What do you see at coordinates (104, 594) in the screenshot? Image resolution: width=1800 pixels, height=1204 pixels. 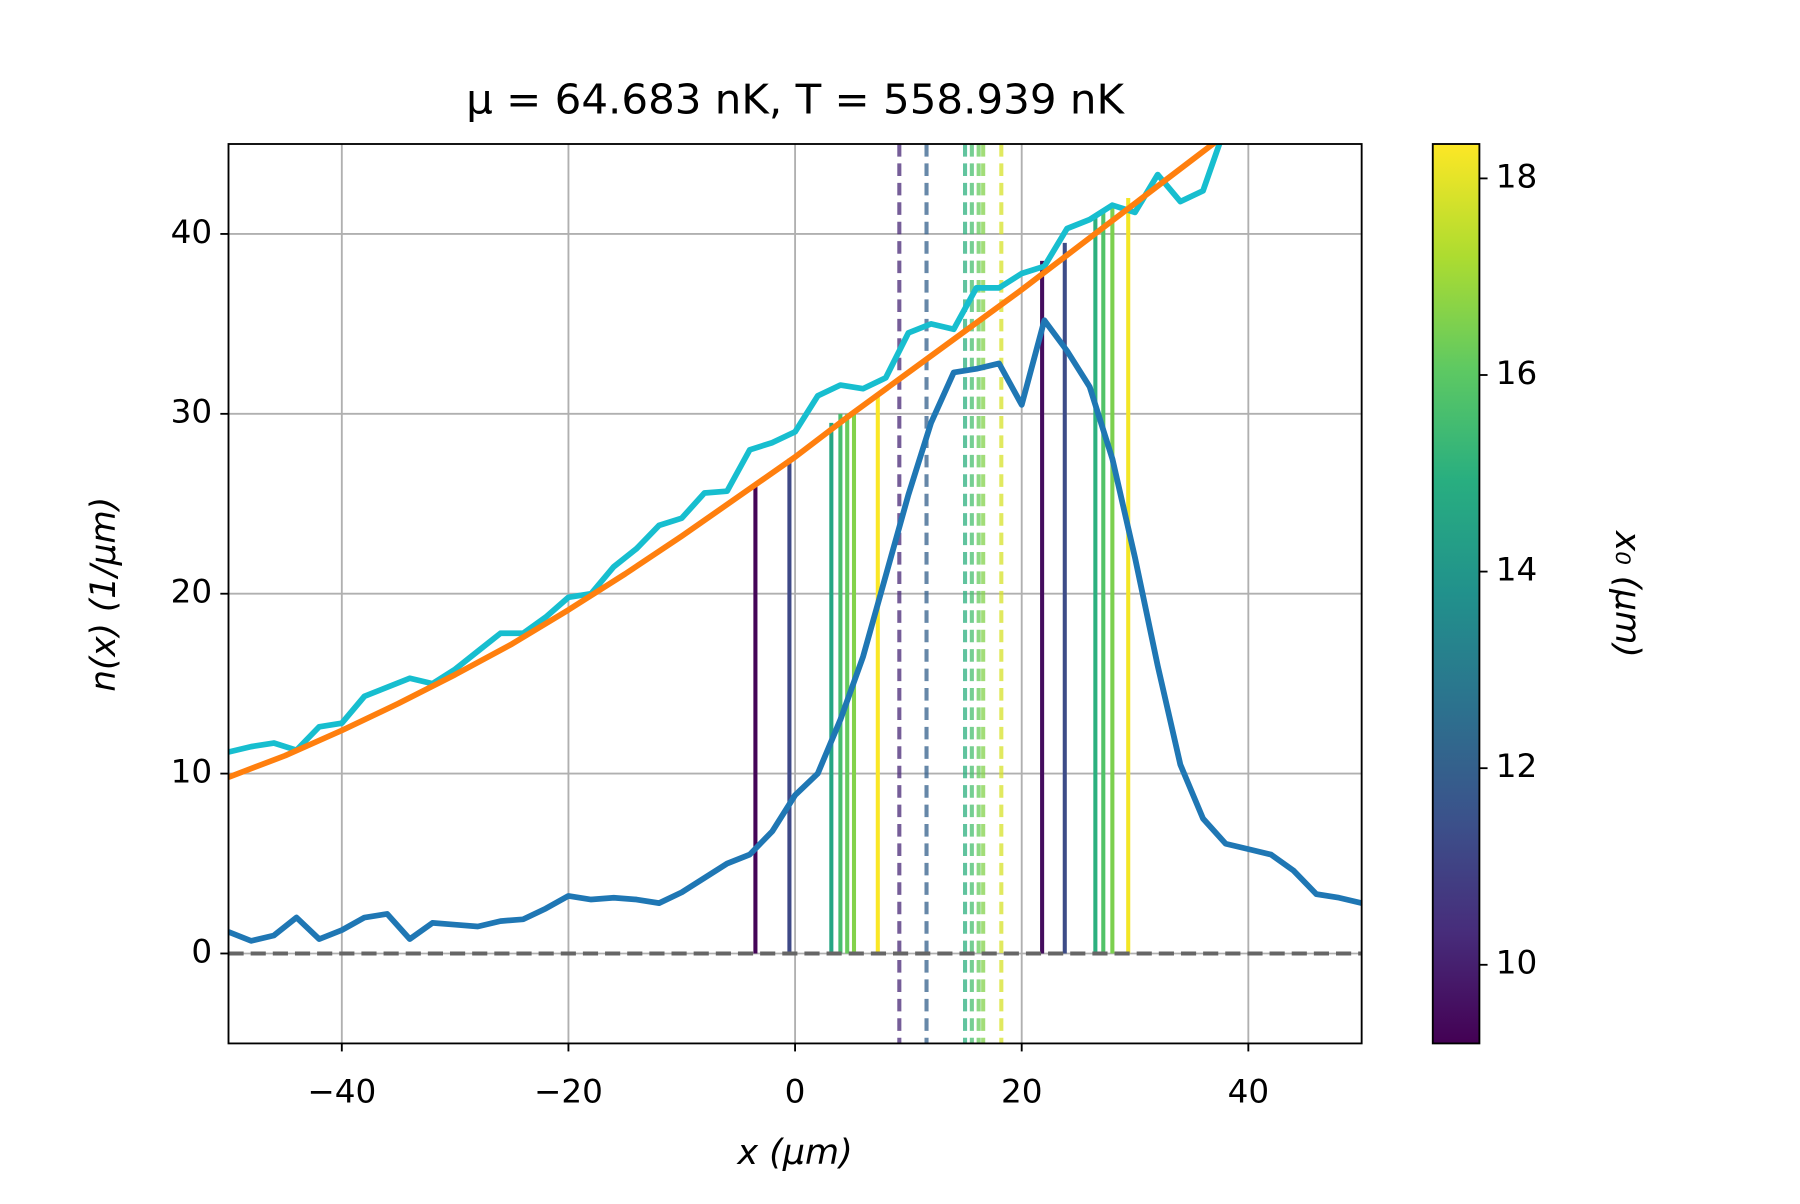 I see `y-axis-label: n(x) (1/μm)` at bounding box center [104, 594].